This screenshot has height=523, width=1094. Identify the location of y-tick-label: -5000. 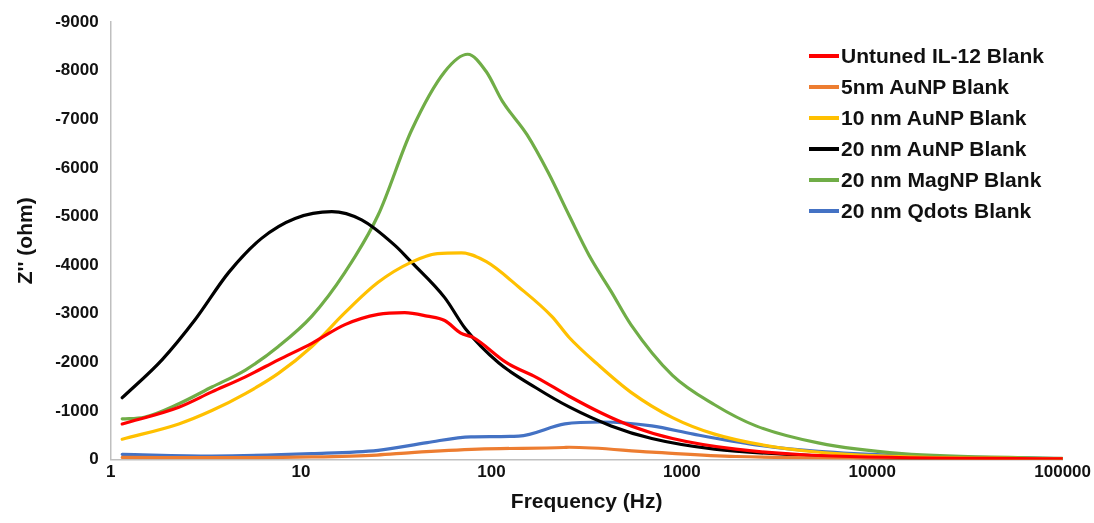
(77, 216).